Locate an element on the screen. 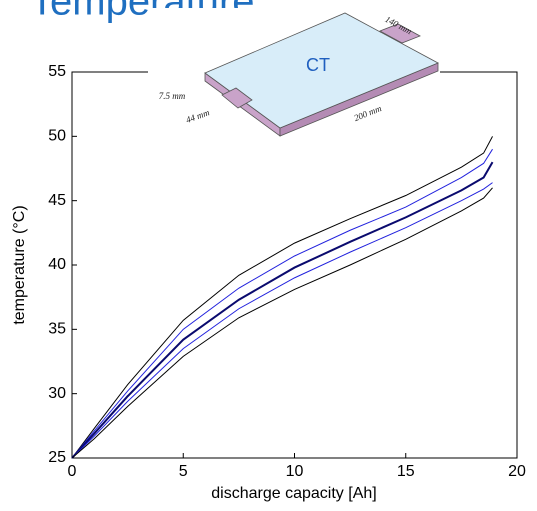 Image resolution: width=537 pixels, height=511 pixels. x-tick-label: 0 is located at coordinates (72, 471).